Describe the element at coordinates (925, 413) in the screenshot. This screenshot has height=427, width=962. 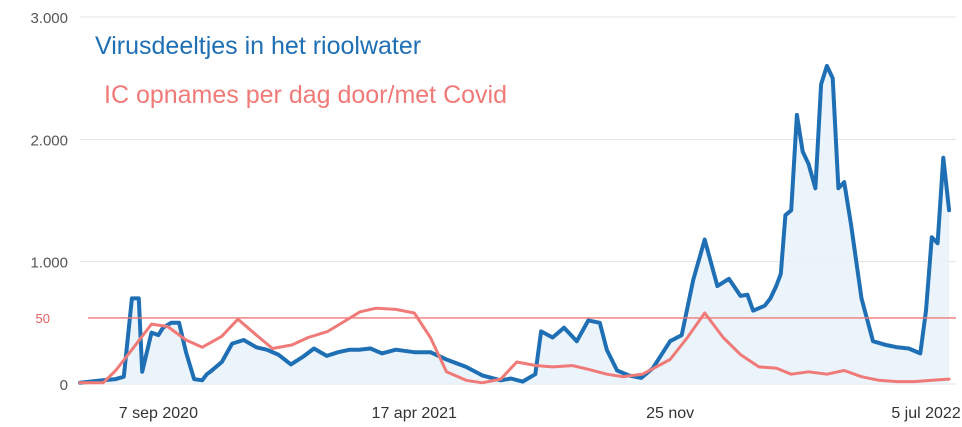
I see `x-tick-label: 5 jul 2022` at that location.